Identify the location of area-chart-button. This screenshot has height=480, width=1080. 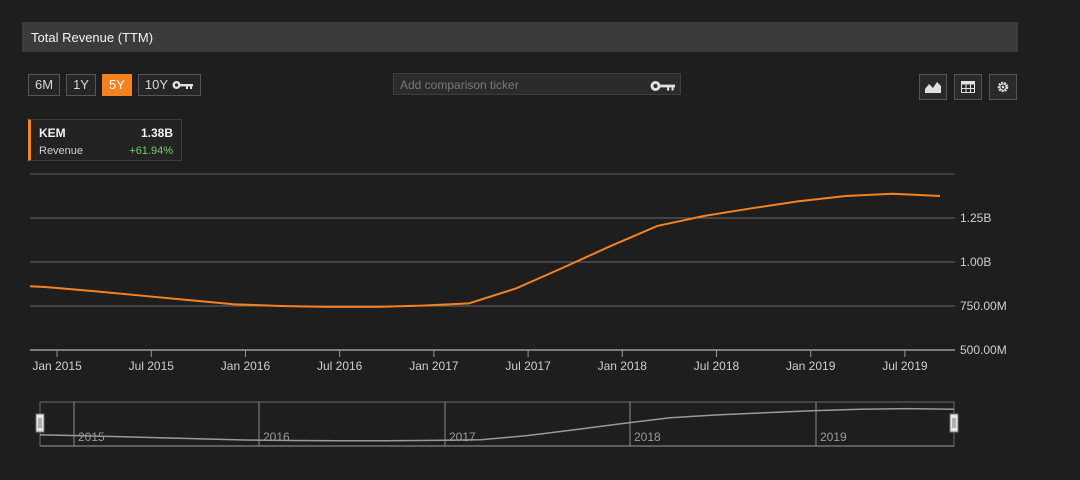
(933, 87).